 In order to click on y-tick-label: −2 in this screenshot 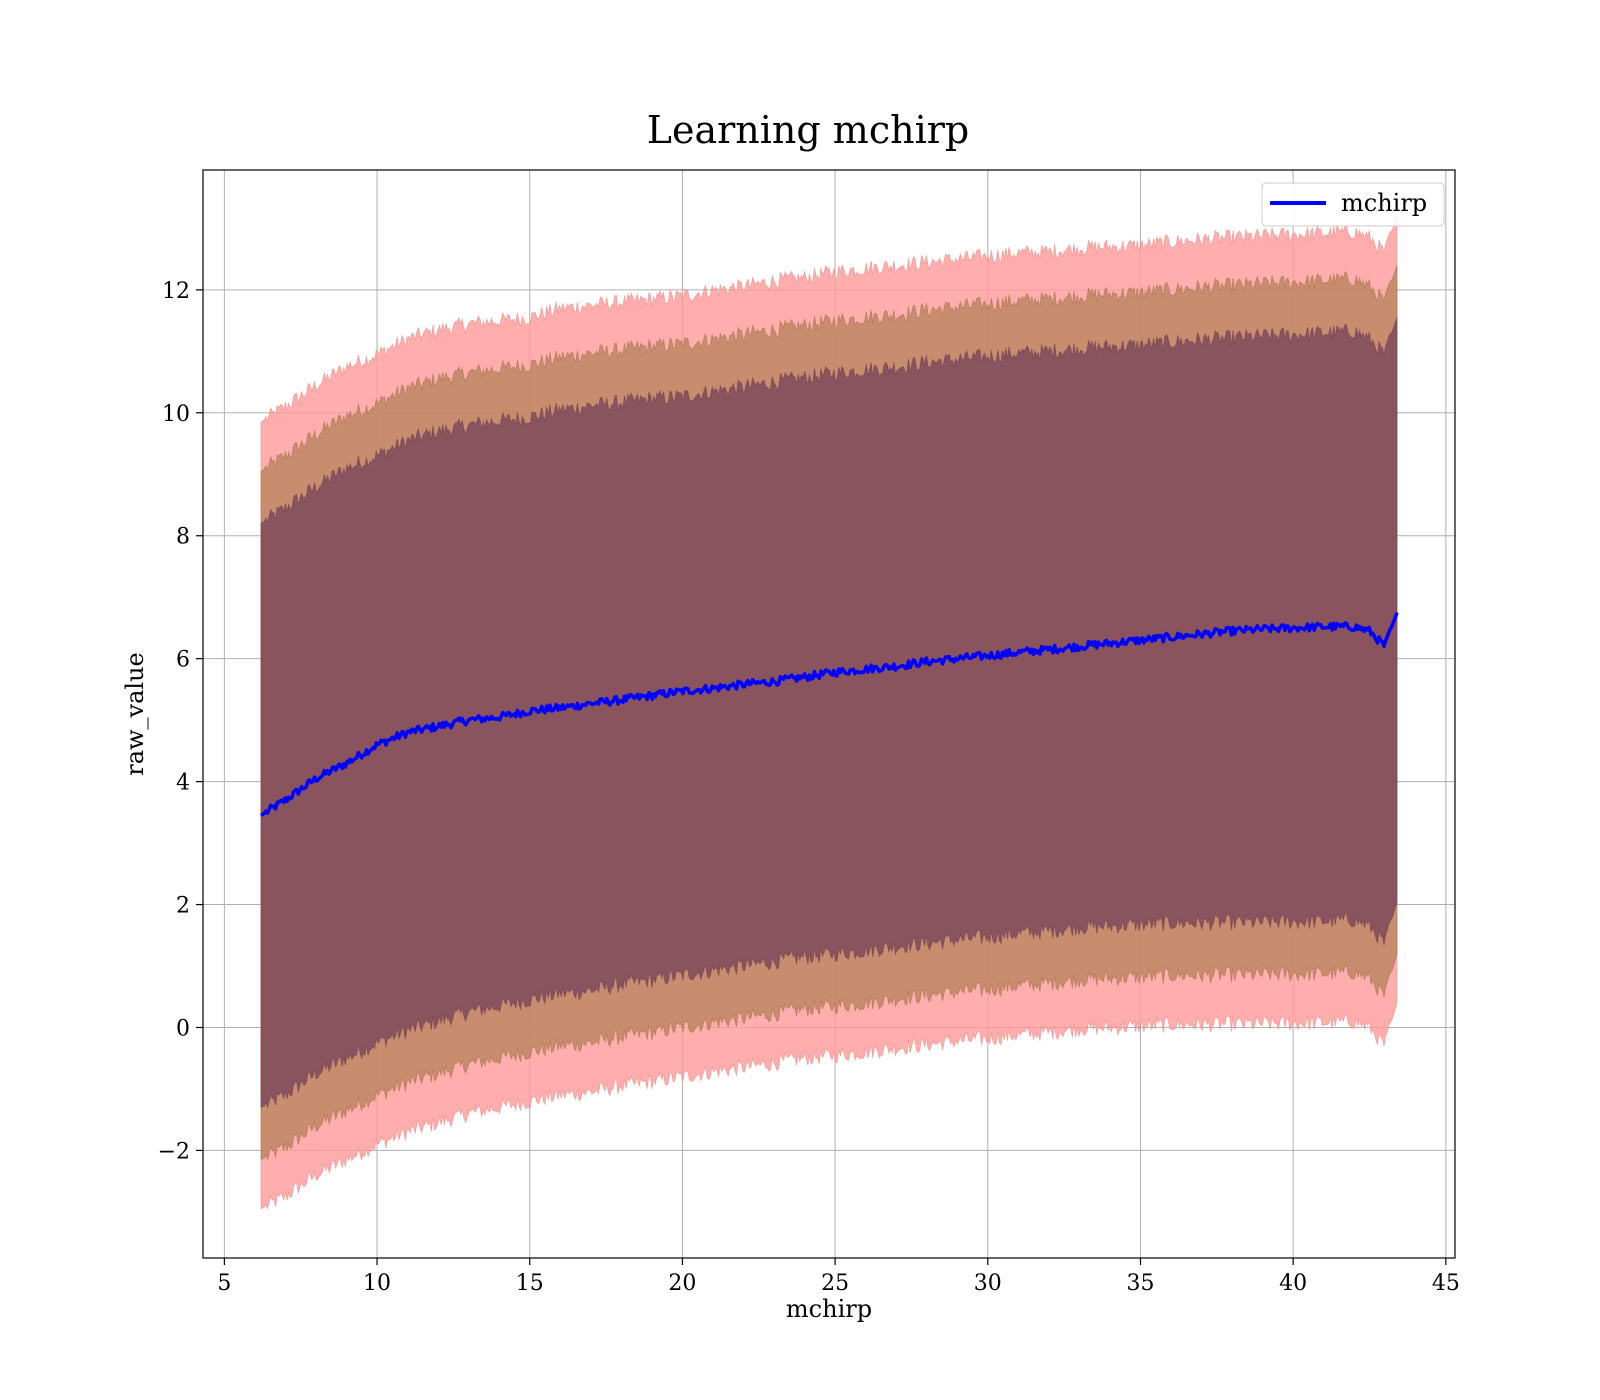, I will do `click(174, 1151)`.